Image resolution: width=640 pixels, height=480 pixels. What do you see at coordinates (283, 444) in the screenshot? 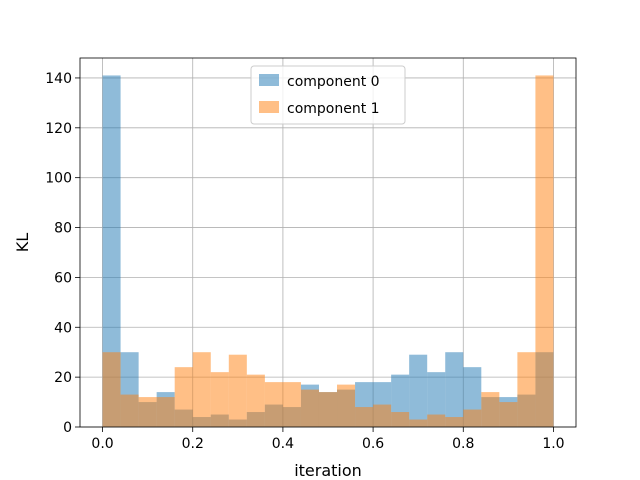
I see `x-tick-label: 0.4` at bounding box center [283, 444].